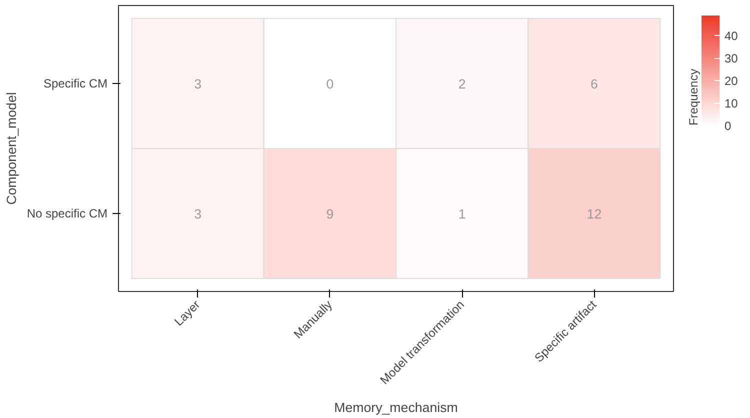  Describe the element at coordinates (11, 148) in the screenshot. I see `y-axis-title: Component_model` at that location.